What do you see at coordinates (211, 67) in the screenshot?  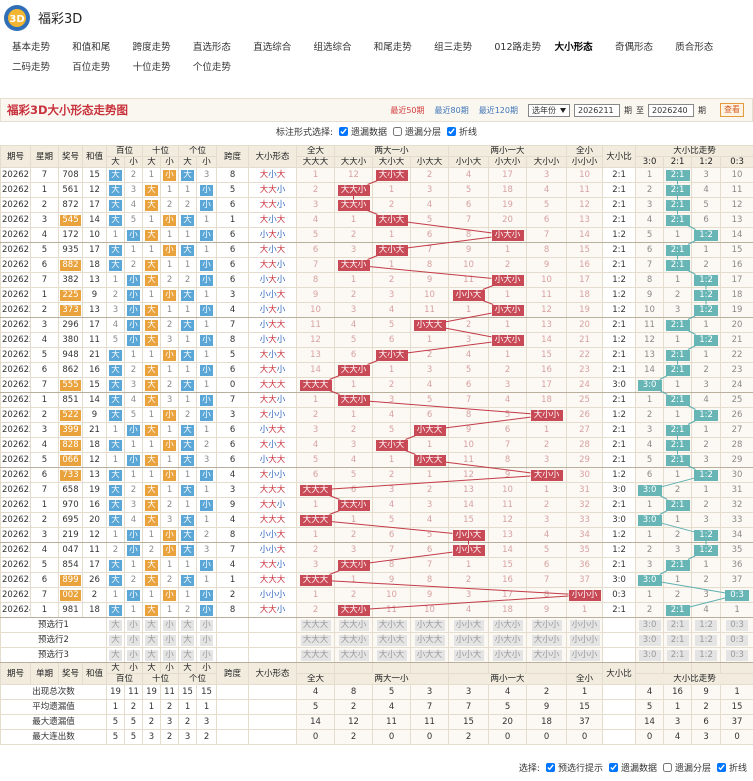 I see `nav-link: 个位走势` at bounding box center [211, 67].